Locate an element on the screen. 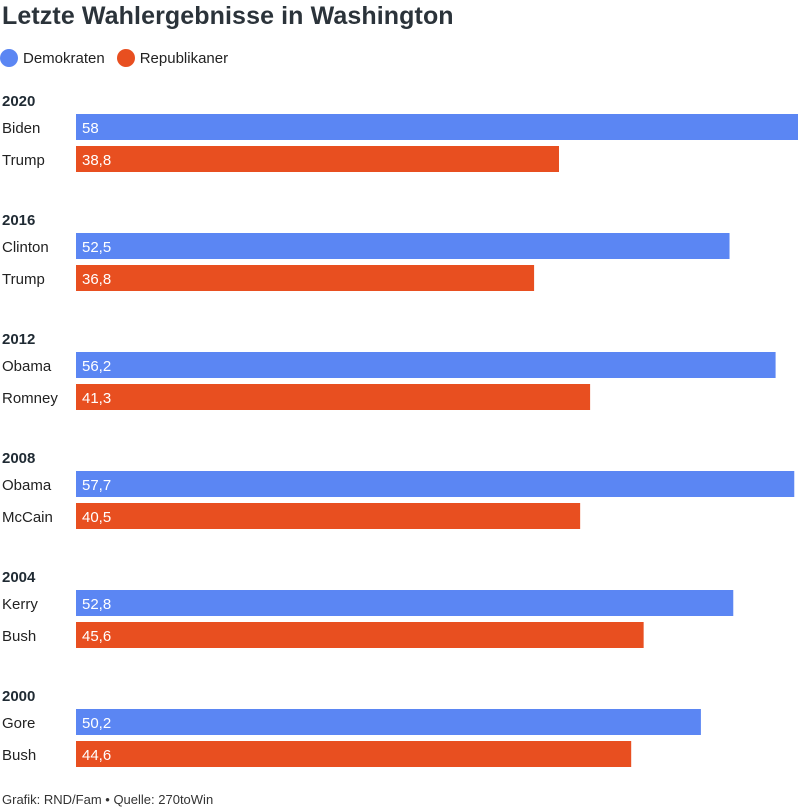  bar-value-label: 50,2 is located at coordinates (96, 723).